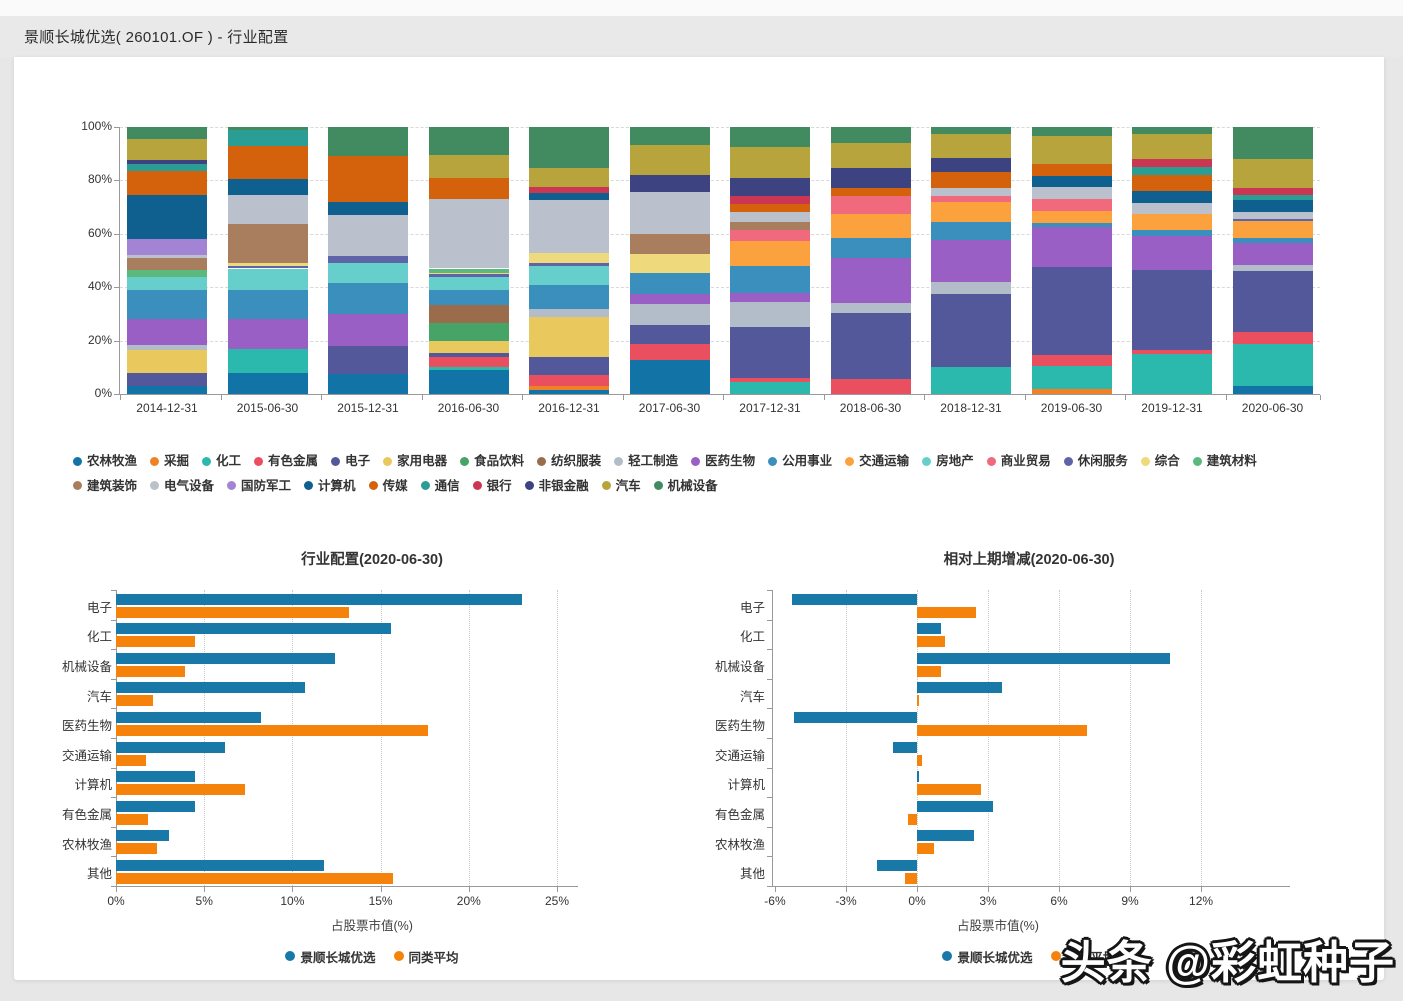  I want to click on legend-item: 房地产, so click(948, 461).